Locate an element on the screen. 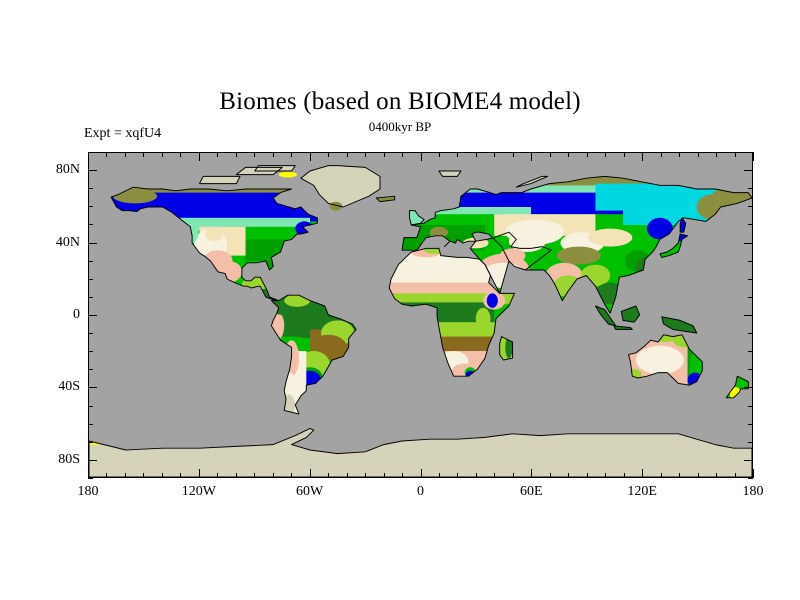  y-axis-label: 80N is located at coordinates (67, 170).